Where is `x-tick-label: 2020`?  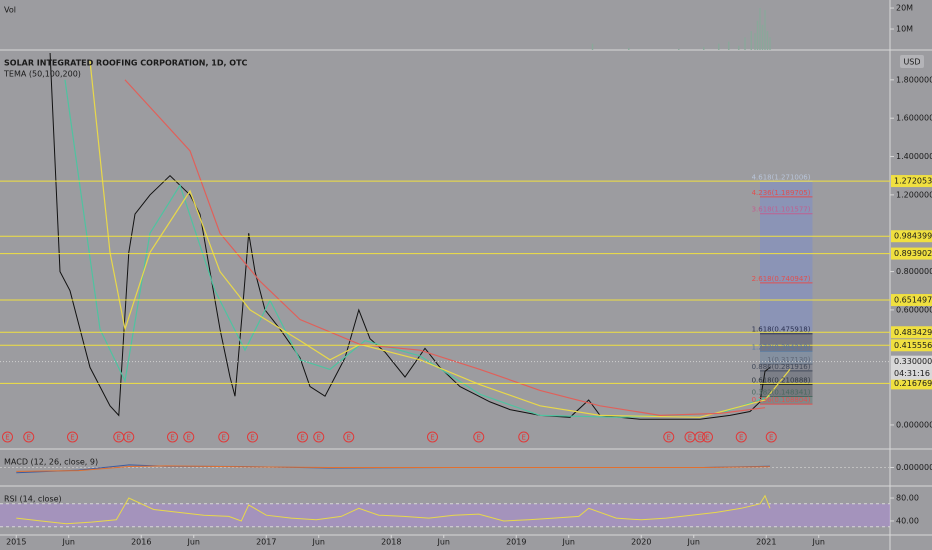 x-tick-label: 2020 is located at coordinates (641, 542).